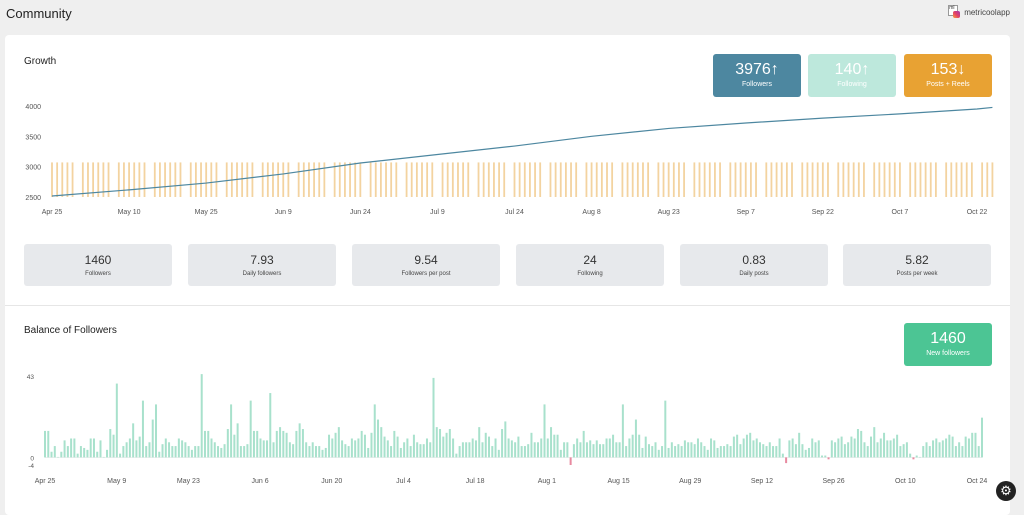  What do you see at coordinates (979, 12) in the screenshot?
I see `account-switcher: ml metricoolapp` at bounding box center [979, 12].